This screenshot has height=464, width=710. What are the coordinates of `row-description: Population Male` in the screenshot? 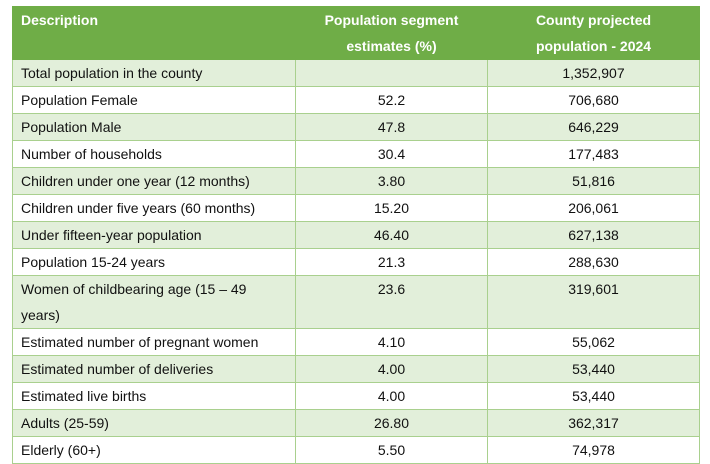 It's located at (154, 127).